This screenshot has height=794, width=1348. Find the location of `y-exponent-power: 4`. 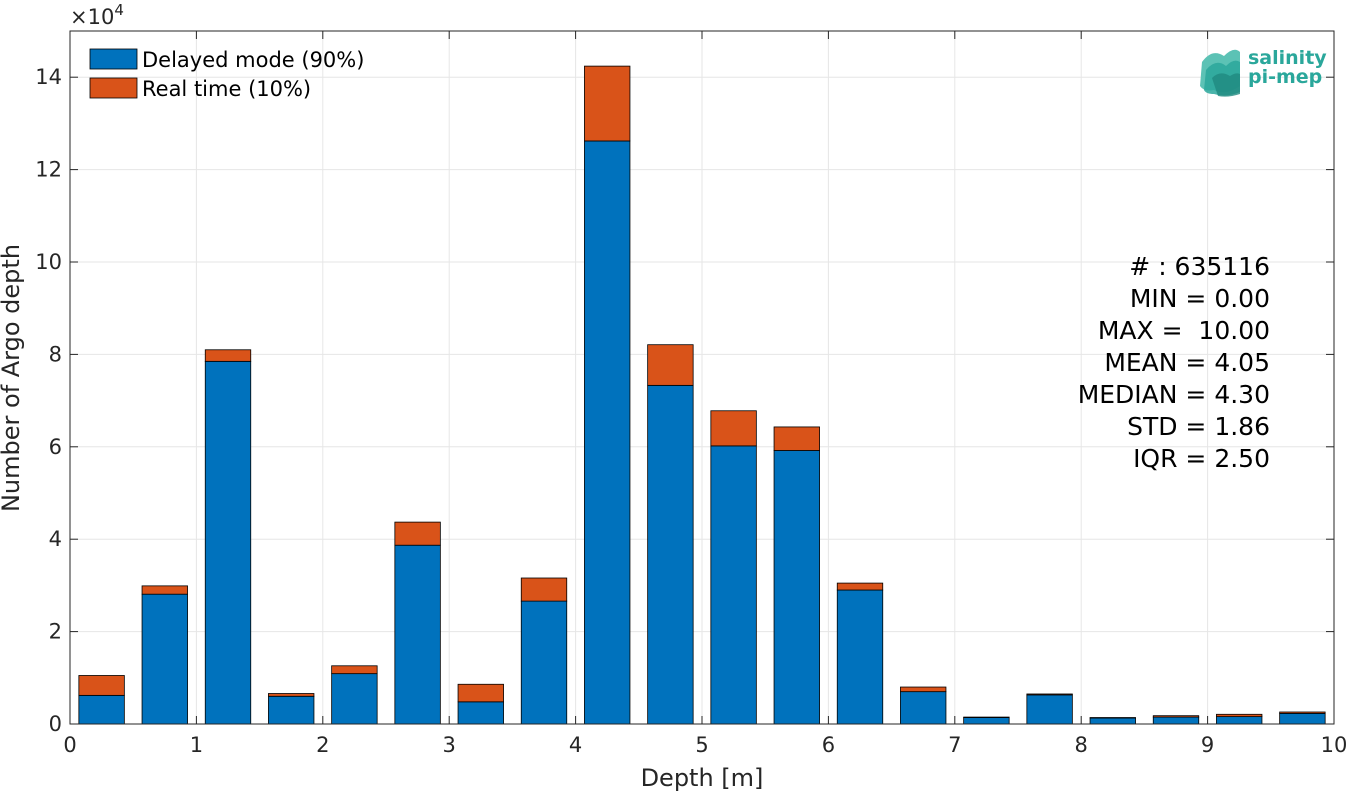

y-exponent-power: 4 is located at coordinates (119, 10).